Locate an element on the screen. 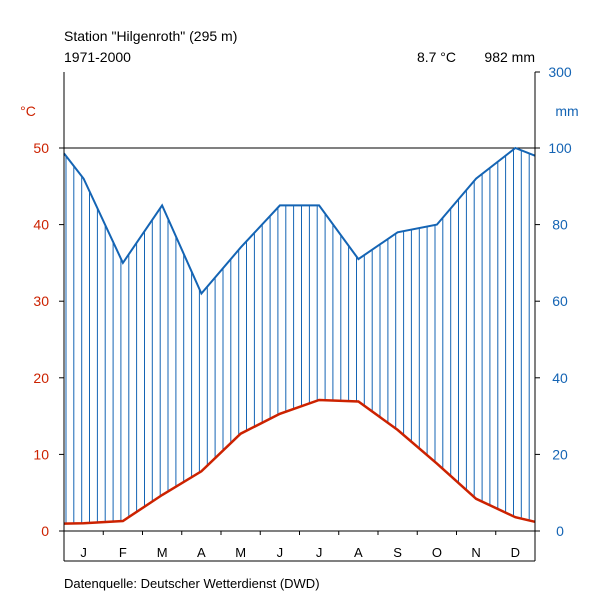  month-label: N is located at coordinates (475, 552).